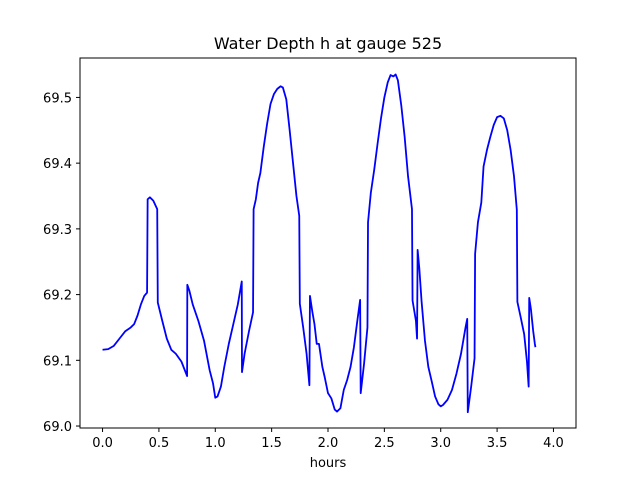  I want to click on y-tick-label: 69.5, so click(57, 98).